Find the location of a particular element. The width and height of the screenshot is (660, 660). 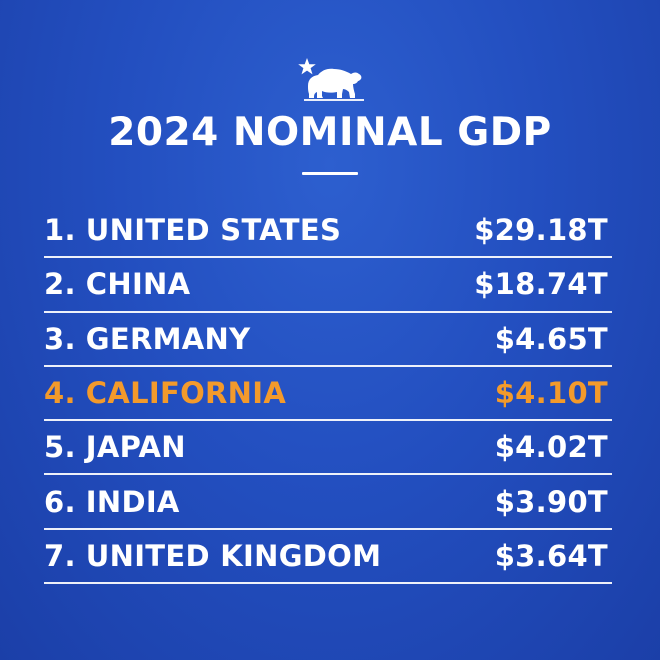

country-name: INDIA is located at coordinates (132, 501).